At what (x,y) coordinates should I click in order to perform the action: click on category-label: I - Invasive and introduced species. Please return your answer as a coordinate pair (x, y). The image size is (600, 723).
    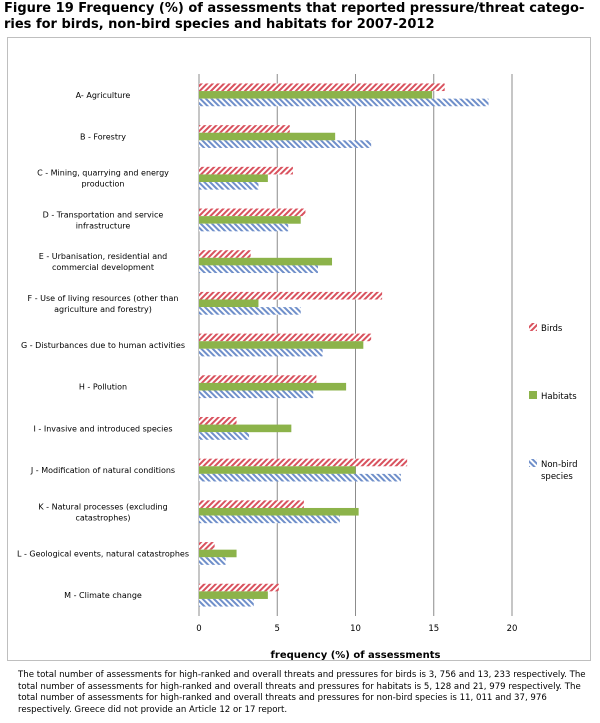
    Looking at the image, I should click on (103, 428).